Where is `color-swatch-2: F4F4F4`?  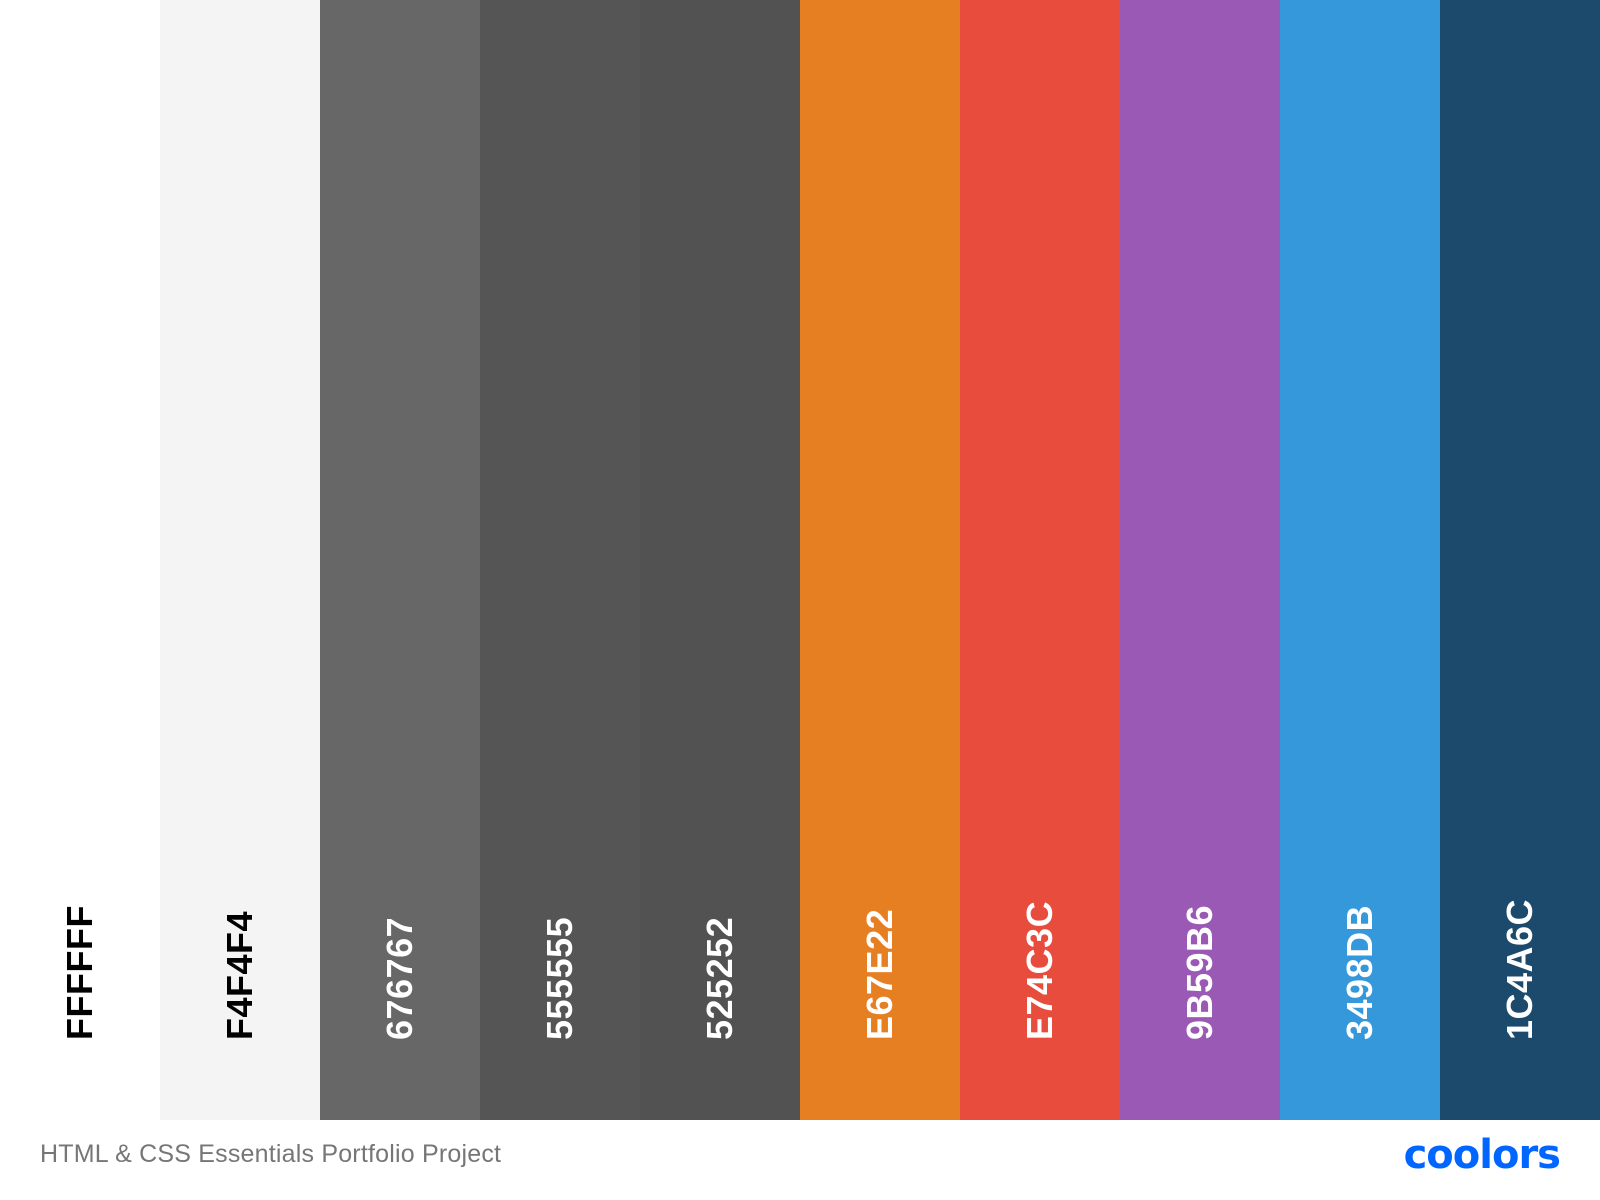 color-swatch-2: F4F4F4 is located at coordinates (240, 560).